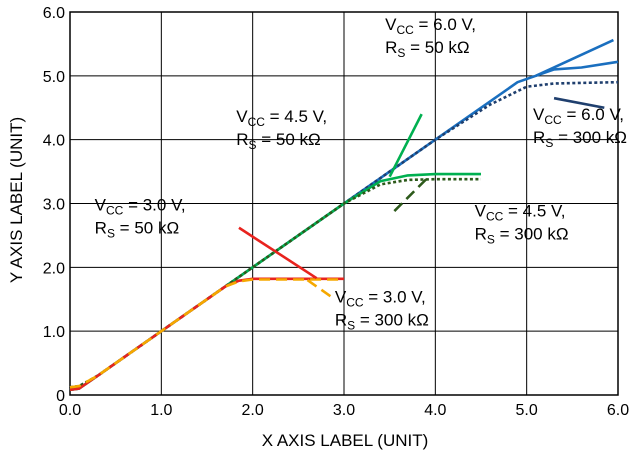 This screenshot has height=465, width=642. What do you see at coordinates (499, 46) in the screenshot?
I see `annotation-1: VCC = 6.0 V,RS = 50 kΩ` at bounding box center [499, 46].